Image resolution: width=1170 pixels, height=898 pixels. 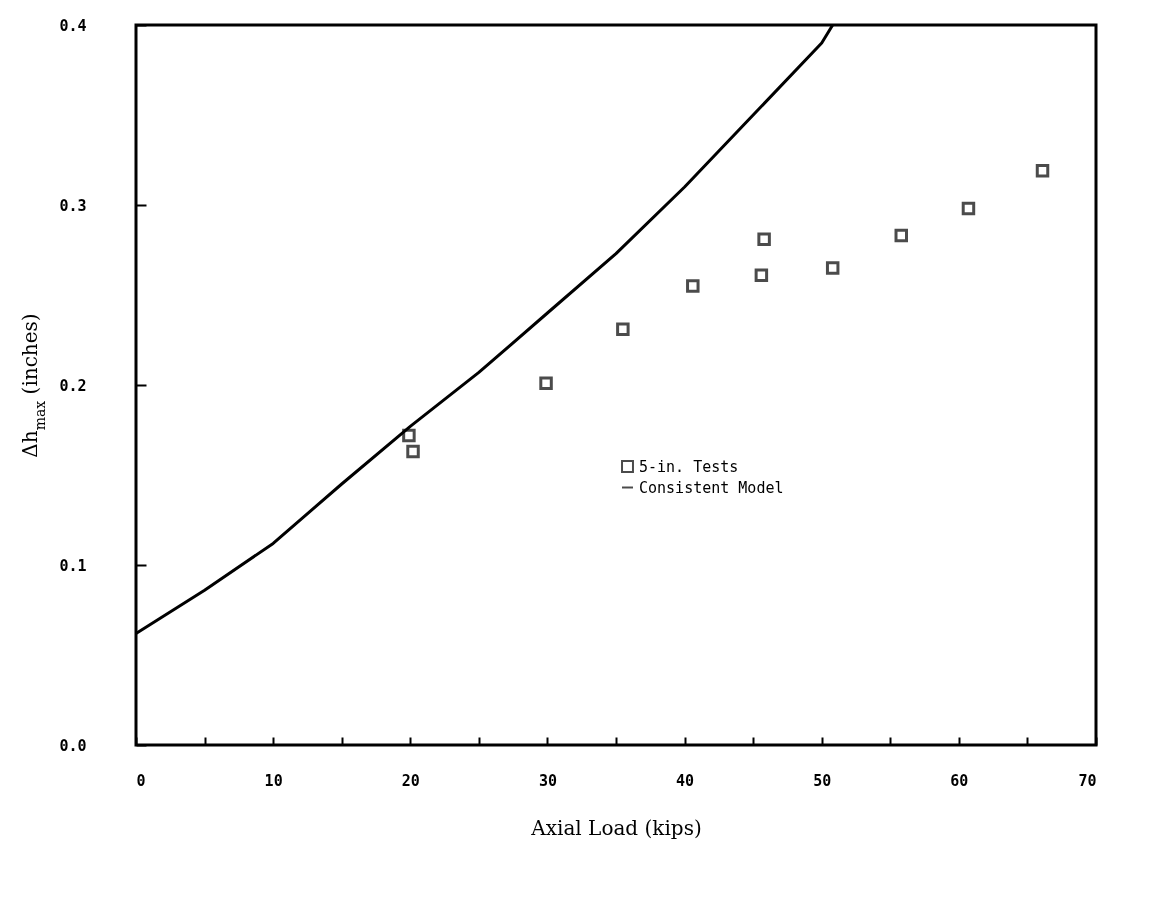 I want to click on legend-label: 5-in. Tests, so click(x=689, y=466).